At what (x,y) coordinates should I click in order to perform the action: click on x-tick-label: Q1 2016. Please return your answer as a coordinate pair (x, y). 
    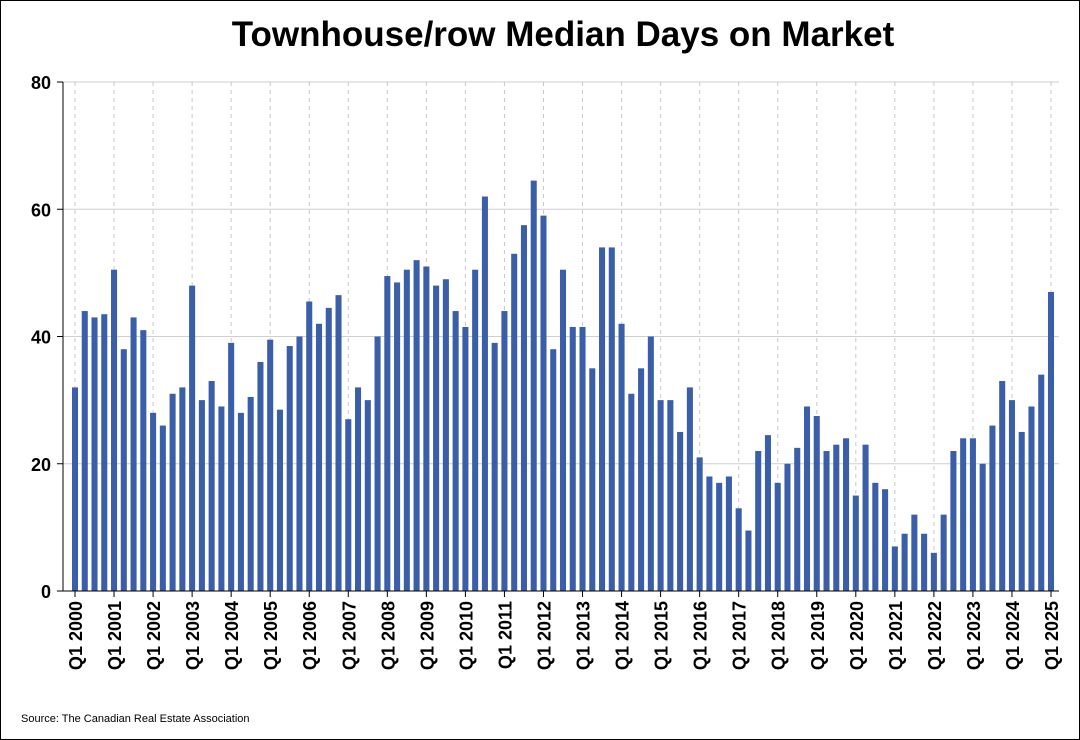
    Looking at the image, I should click on (701, 635).